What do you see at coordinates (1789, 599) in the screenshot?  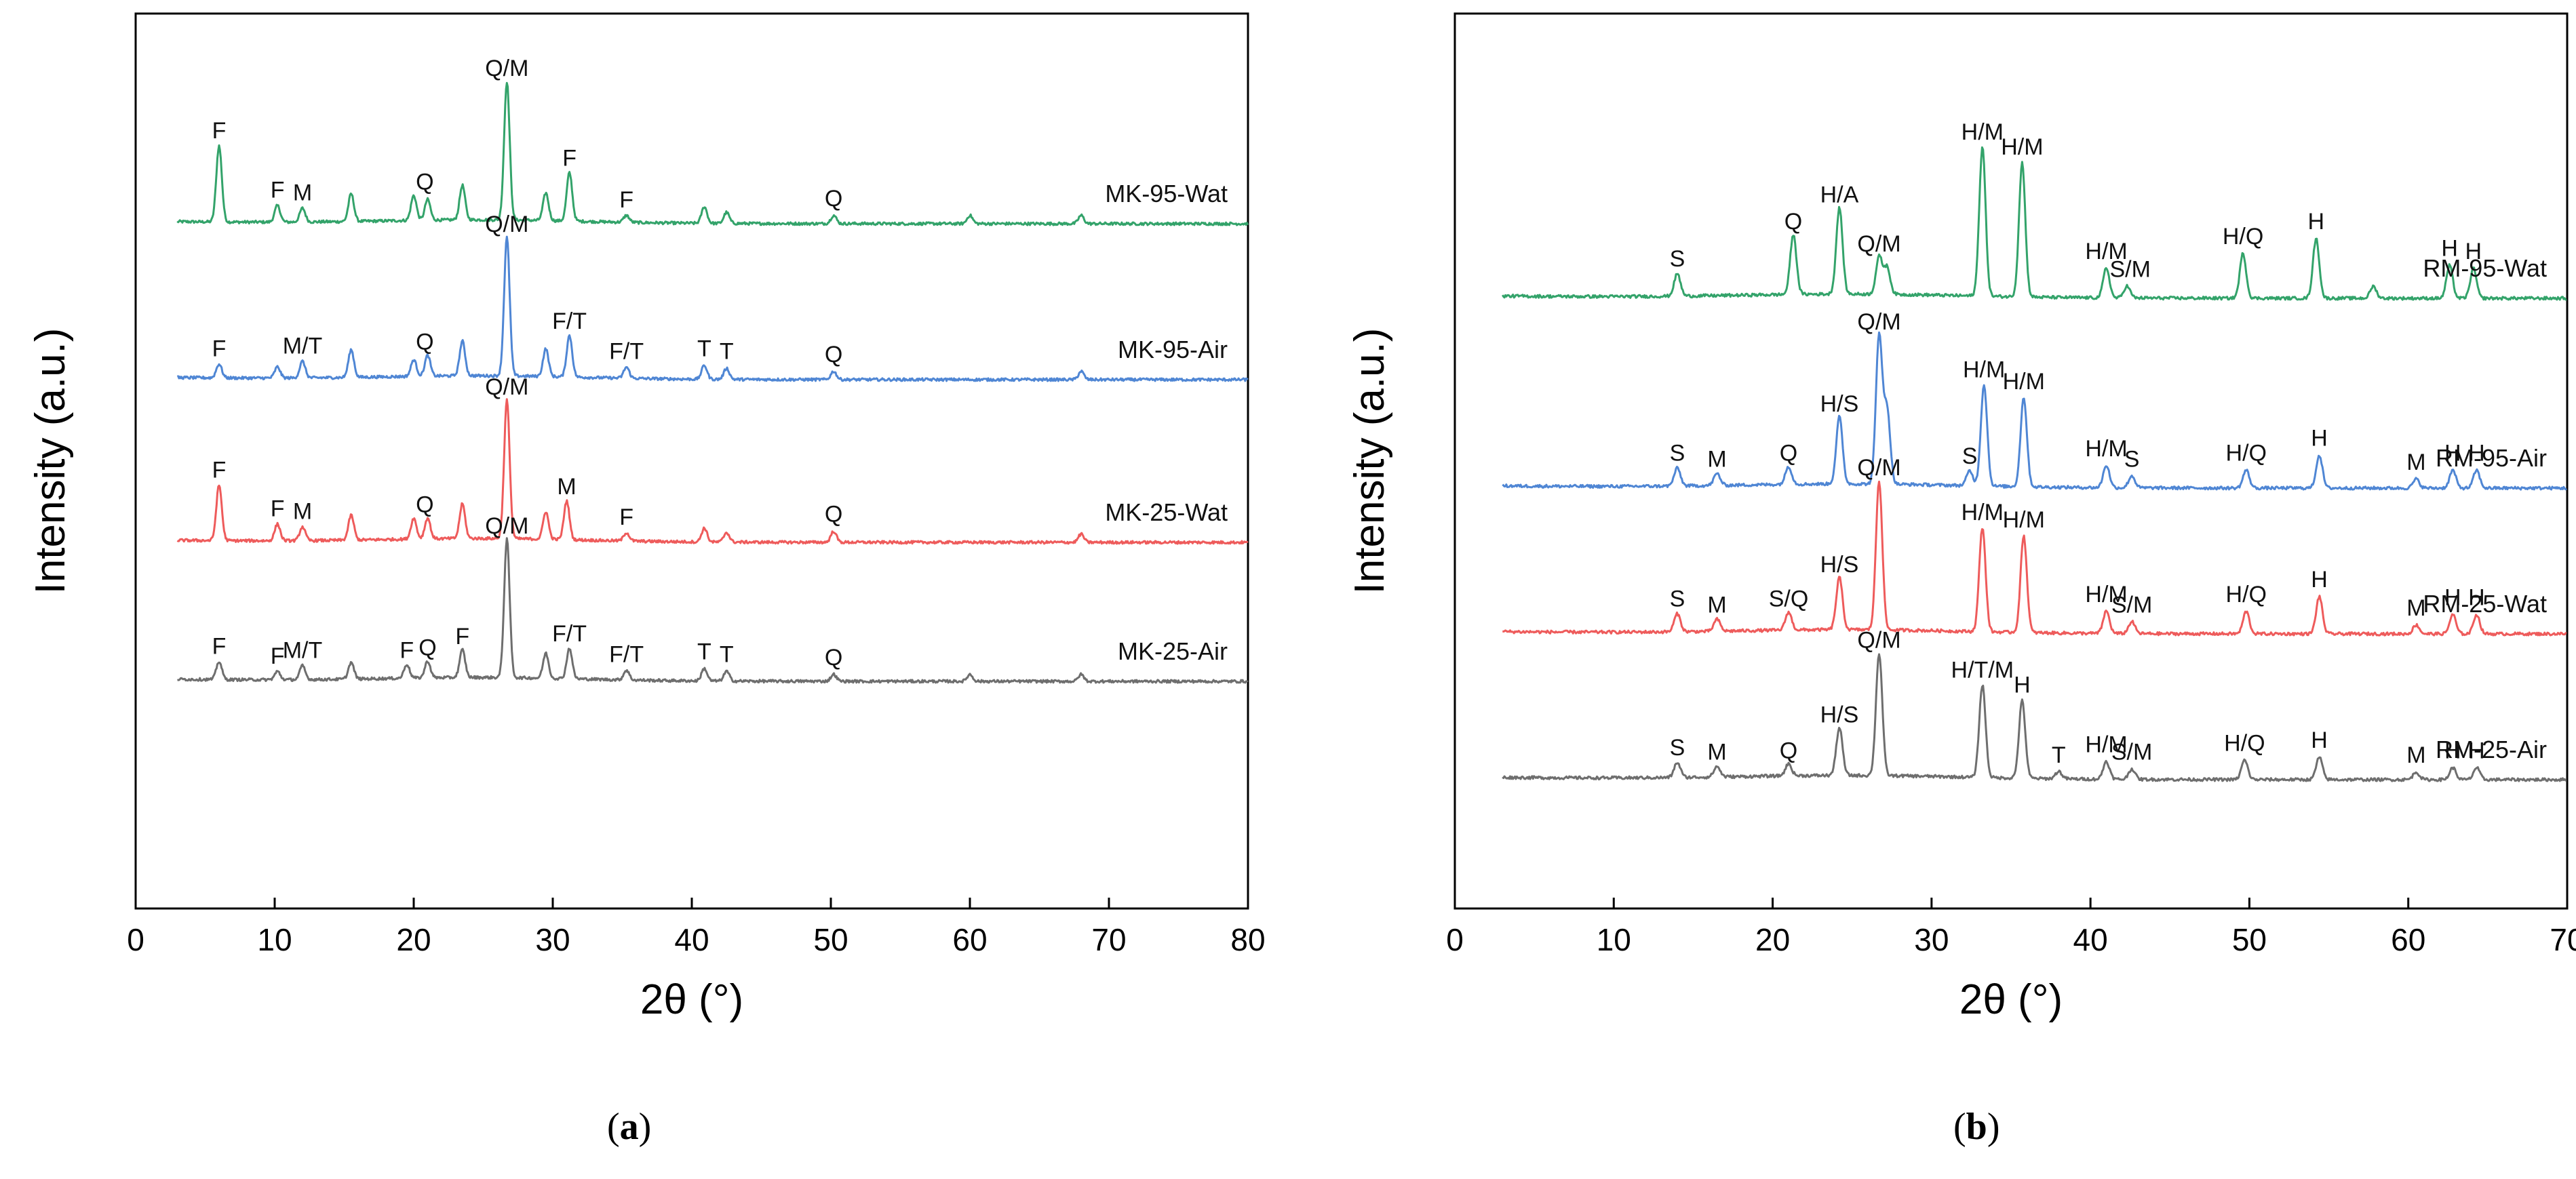 I see `peak-annotation: S/Q` at bounding box center [1789, 599].